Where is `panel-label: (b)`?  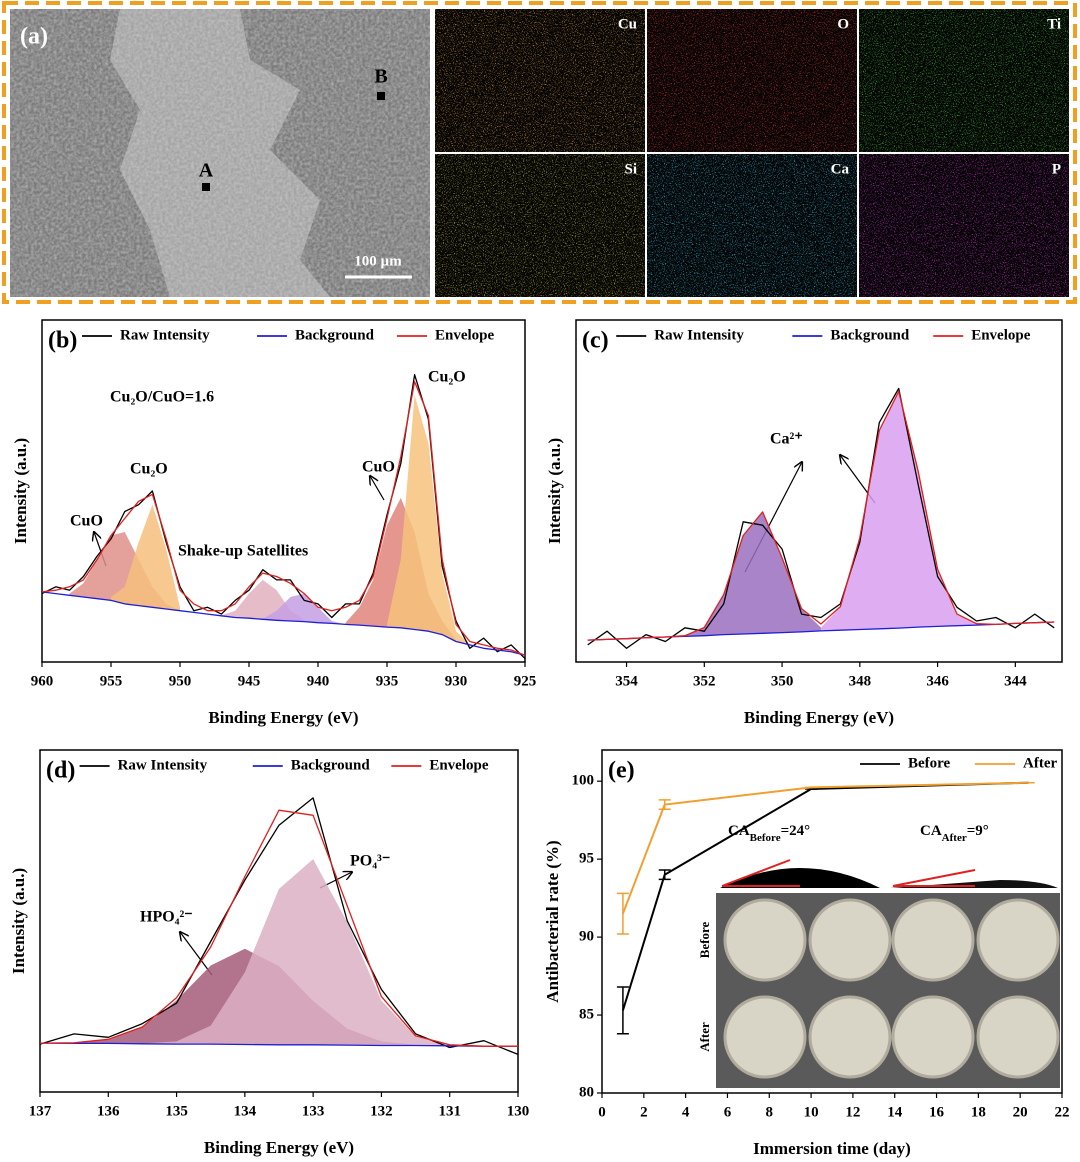
panel-label: (b) is located at coordinates (62, 341).